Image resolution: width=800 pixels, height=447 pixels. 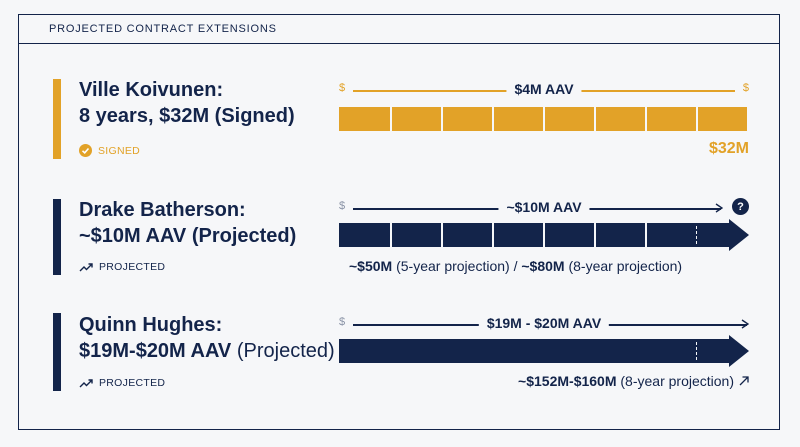 I want to click on question-mark: ?, so click(x=740, y=206).